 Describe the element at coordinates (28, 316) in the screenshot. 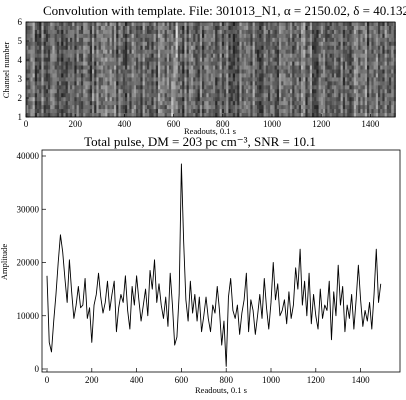

I see `line-y-tick-label: 10000` at that location.